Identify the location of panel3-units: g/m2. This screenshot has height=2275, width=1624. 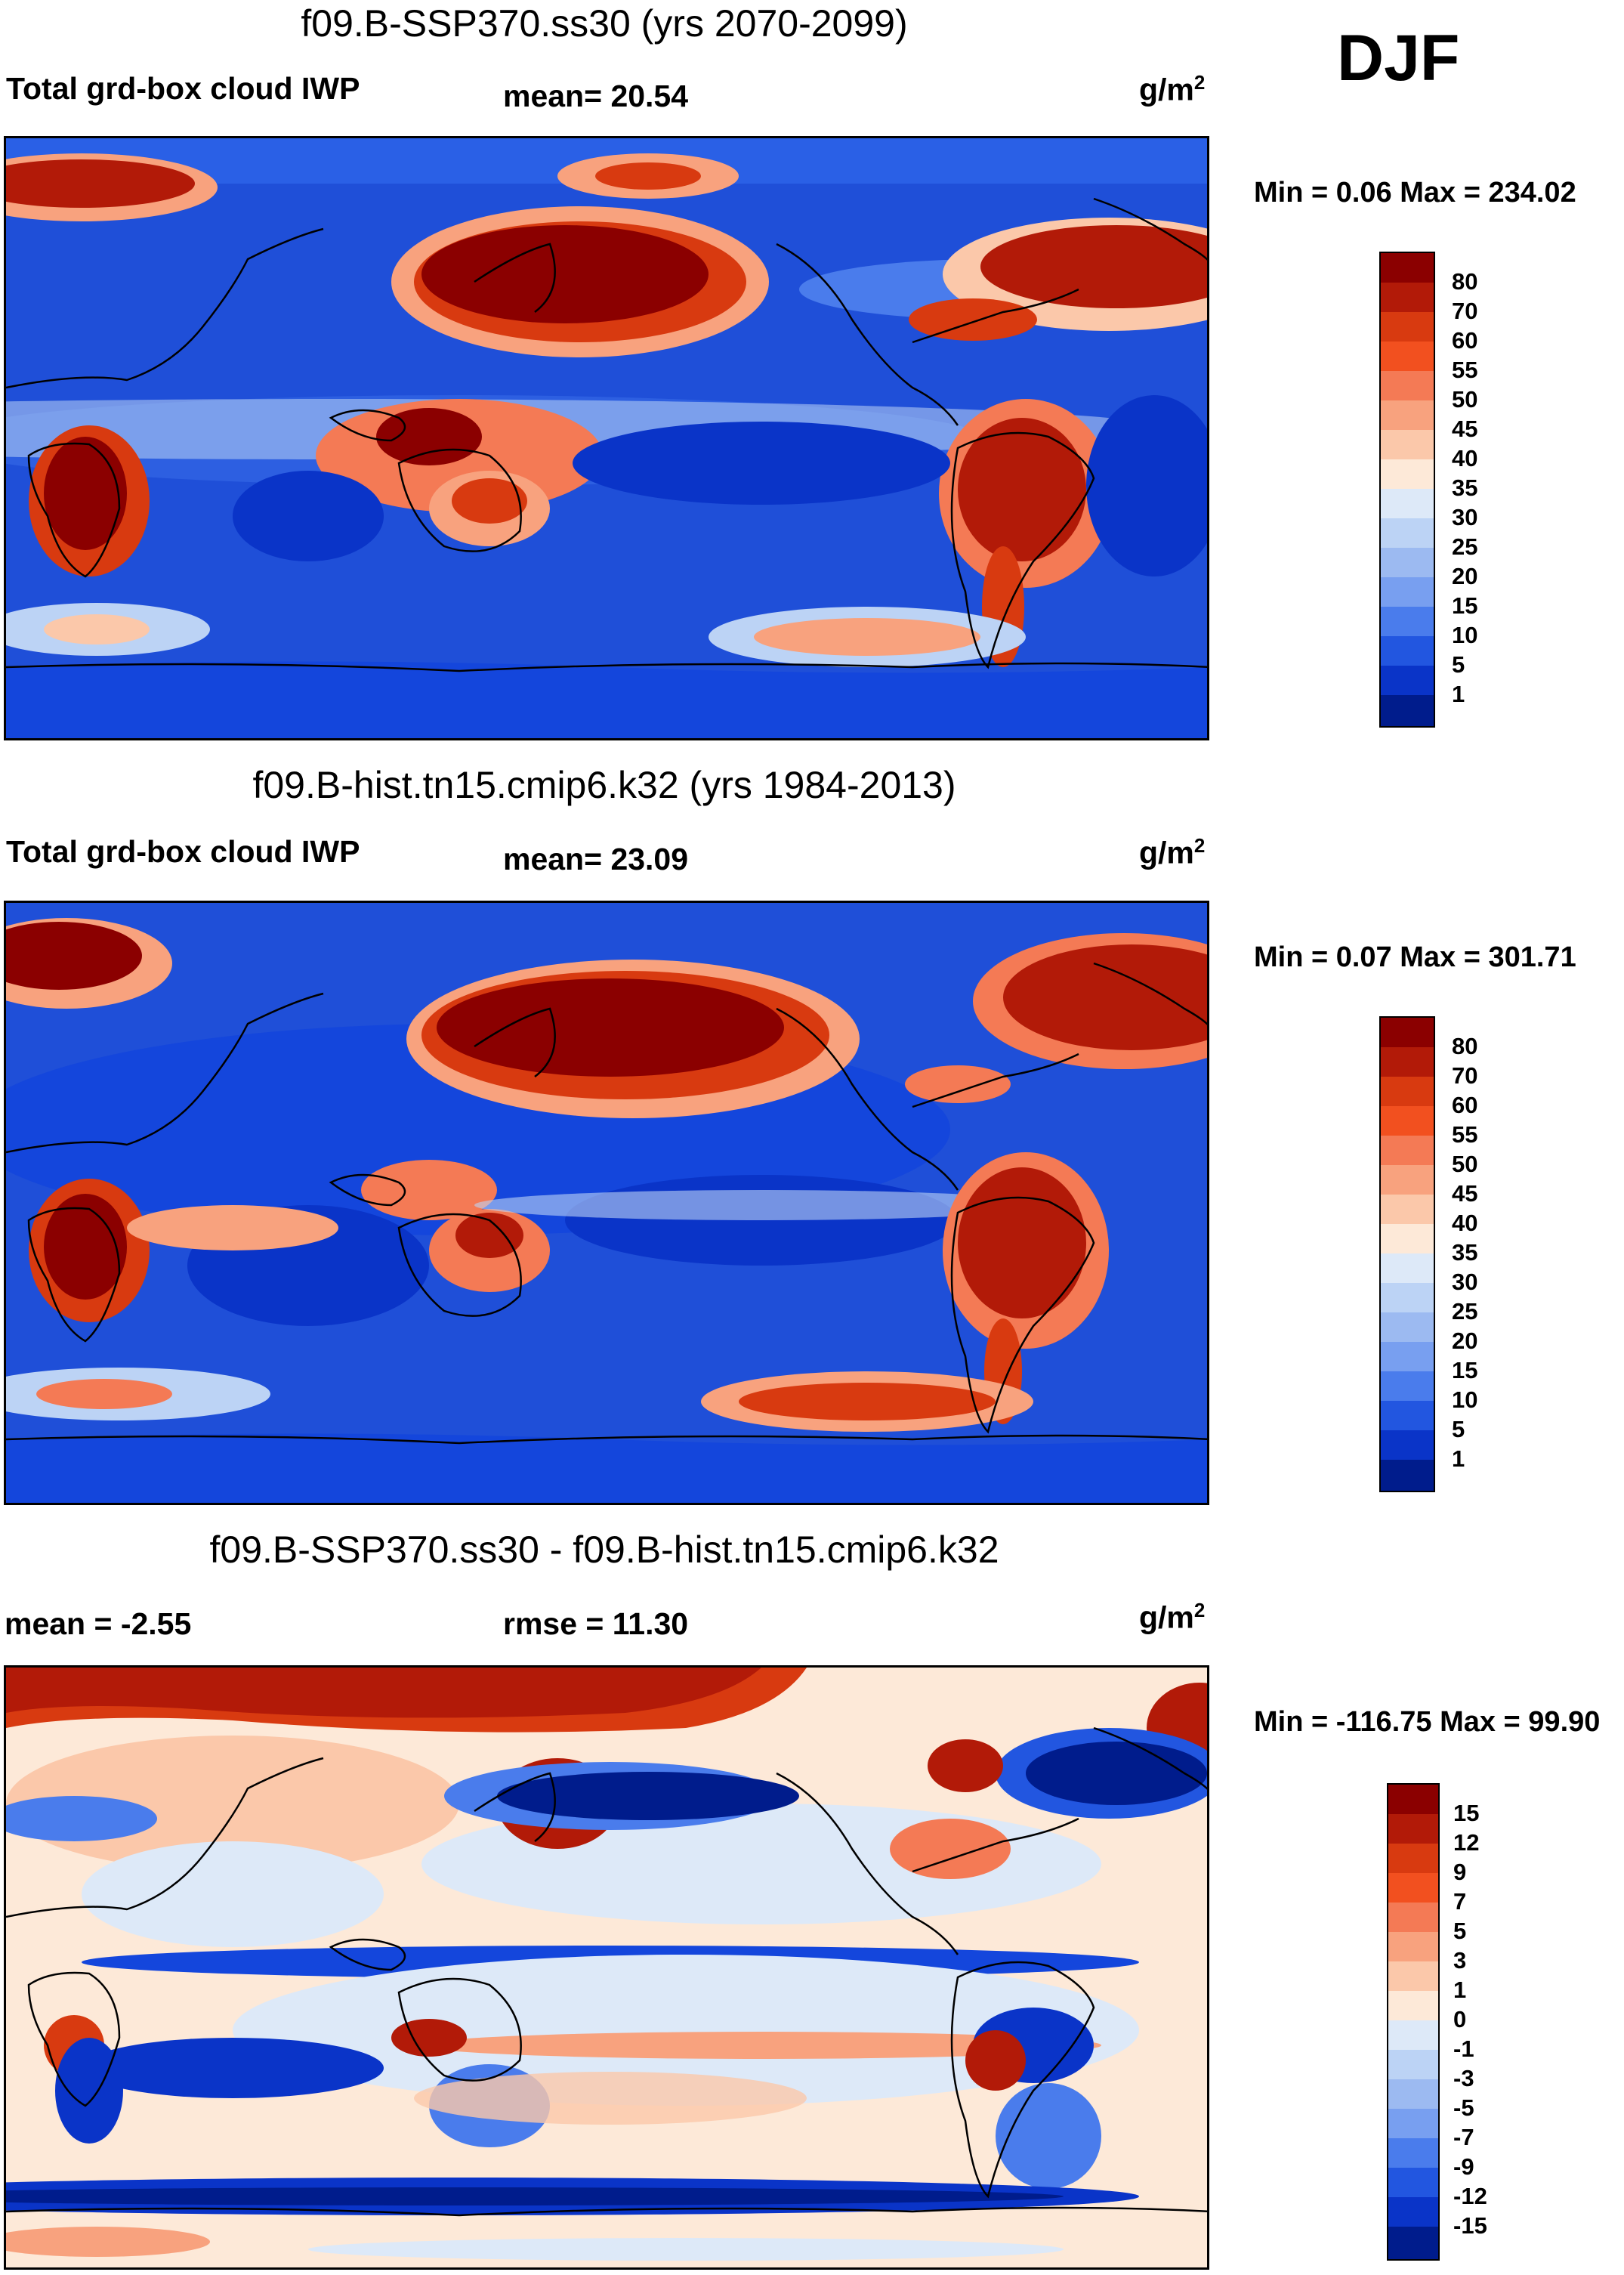
(1172, 1617).